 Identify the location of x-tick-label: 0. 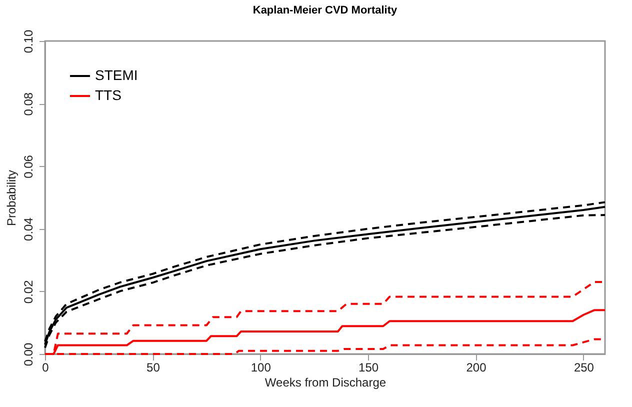
(46, 367).